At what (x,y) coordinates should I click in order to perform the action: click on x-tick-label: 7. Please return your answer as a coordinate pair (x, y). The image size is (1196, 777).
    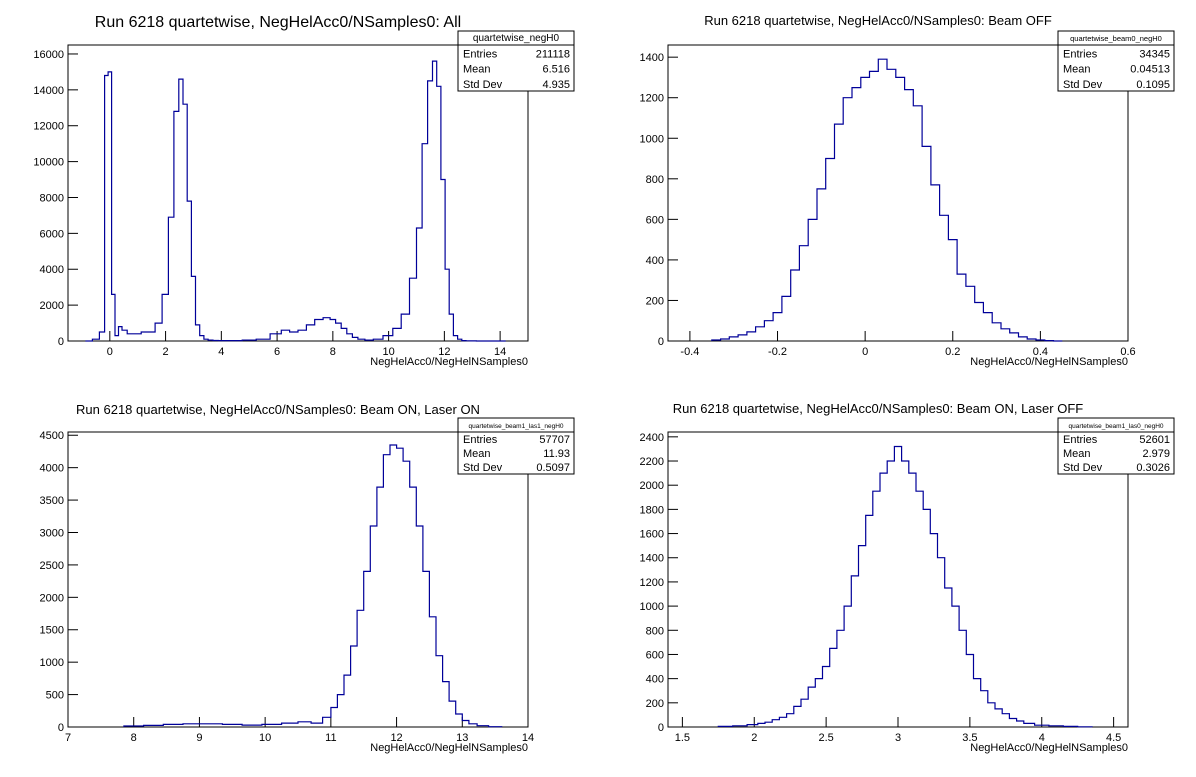
    Looking at the image, I should click on (68, 738).